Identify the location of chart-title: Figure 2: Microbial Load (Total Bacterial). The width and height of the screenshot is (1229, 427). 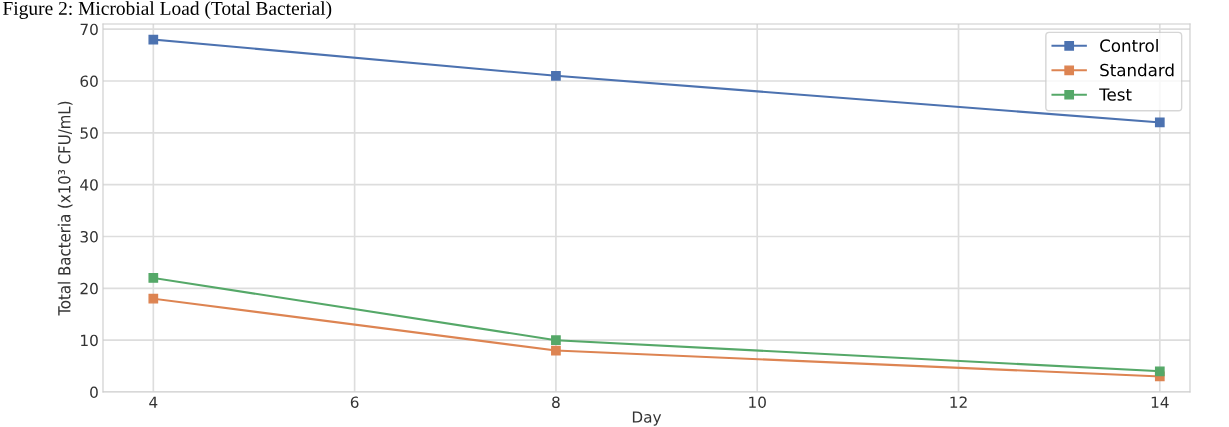
(167, 10).